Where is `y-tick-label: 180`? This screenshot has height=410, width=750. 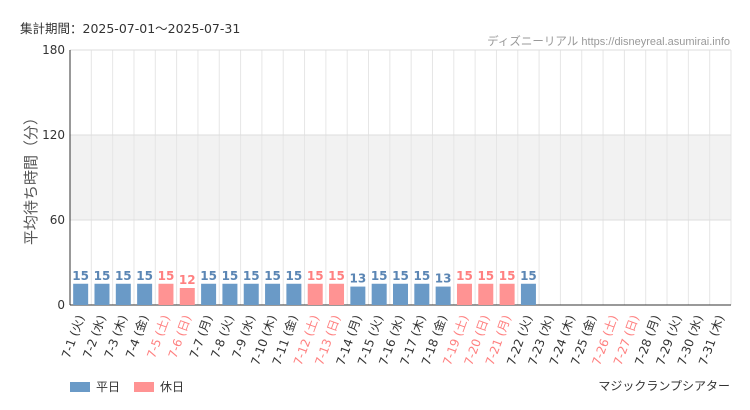
y-tick-label: 180 is located at coordinates (53, 50).